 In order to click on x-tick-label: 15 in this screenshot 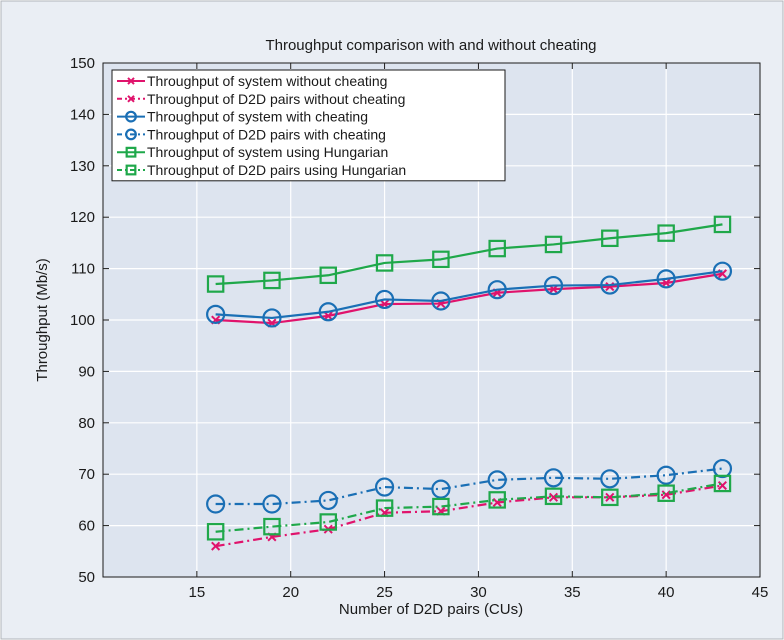, I will do `click(197, 592)`.